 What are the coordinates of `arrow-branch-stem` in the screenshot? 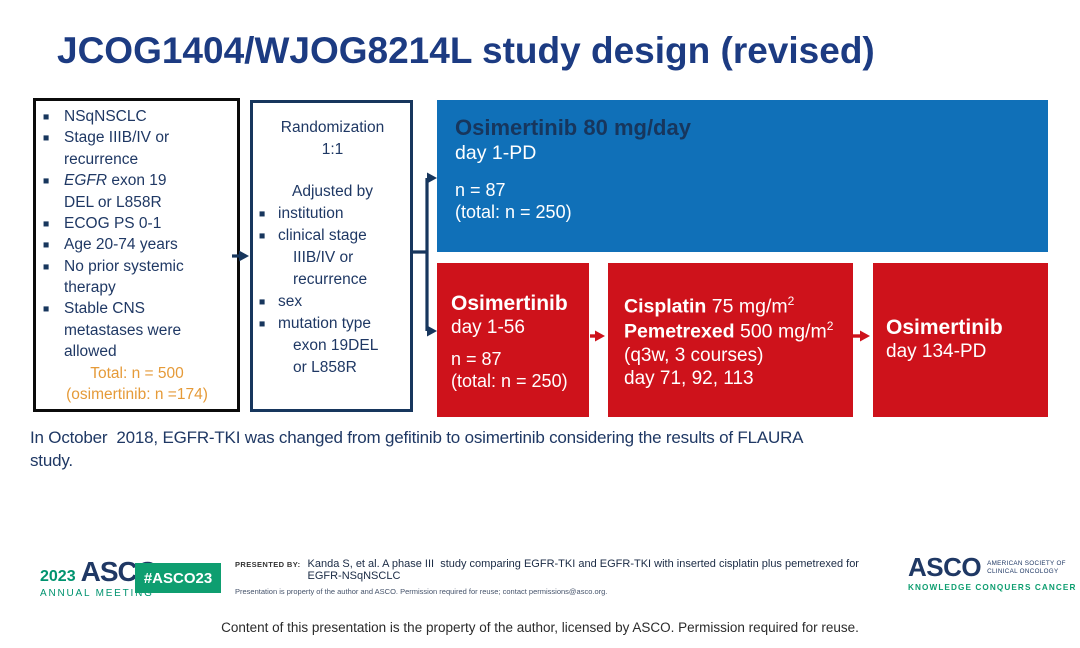 It's located at (420, 254).